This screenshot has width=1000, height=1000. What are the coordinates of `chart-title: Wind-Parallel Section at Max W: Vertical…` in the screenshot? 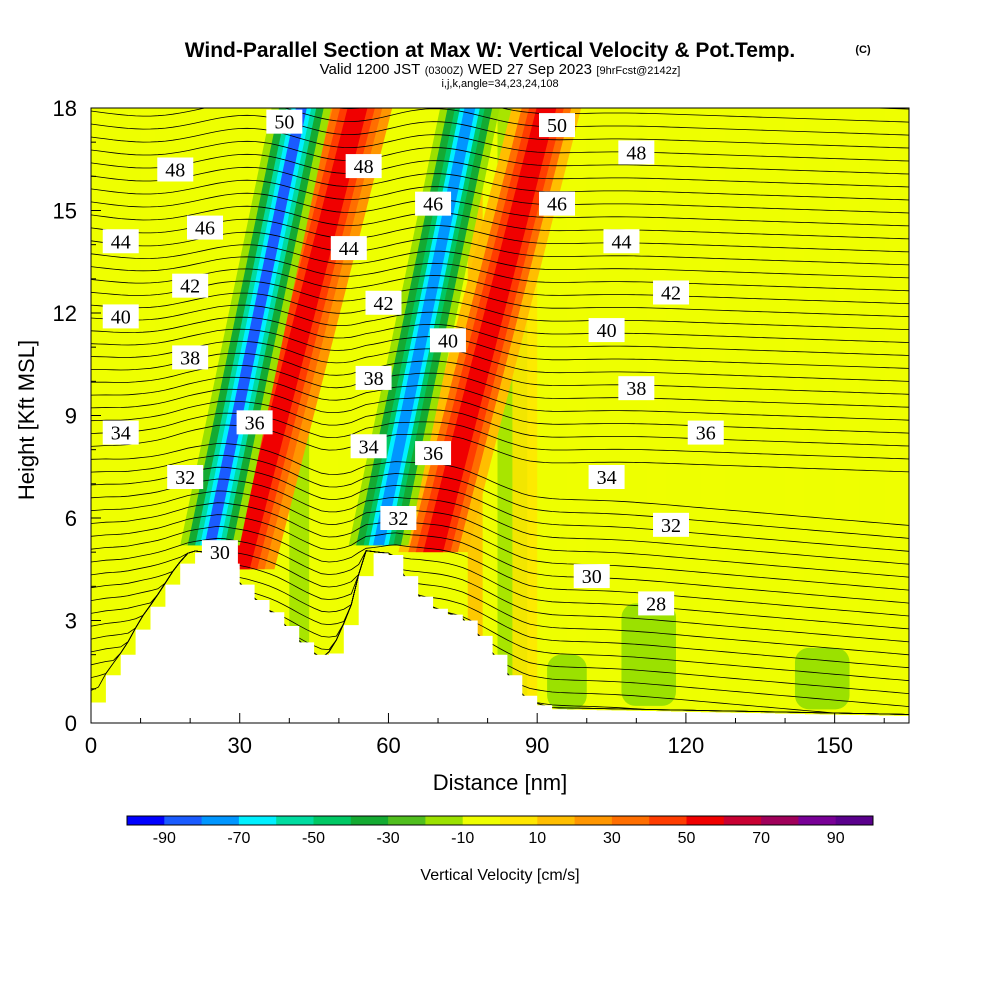 It's located at (490, 50).